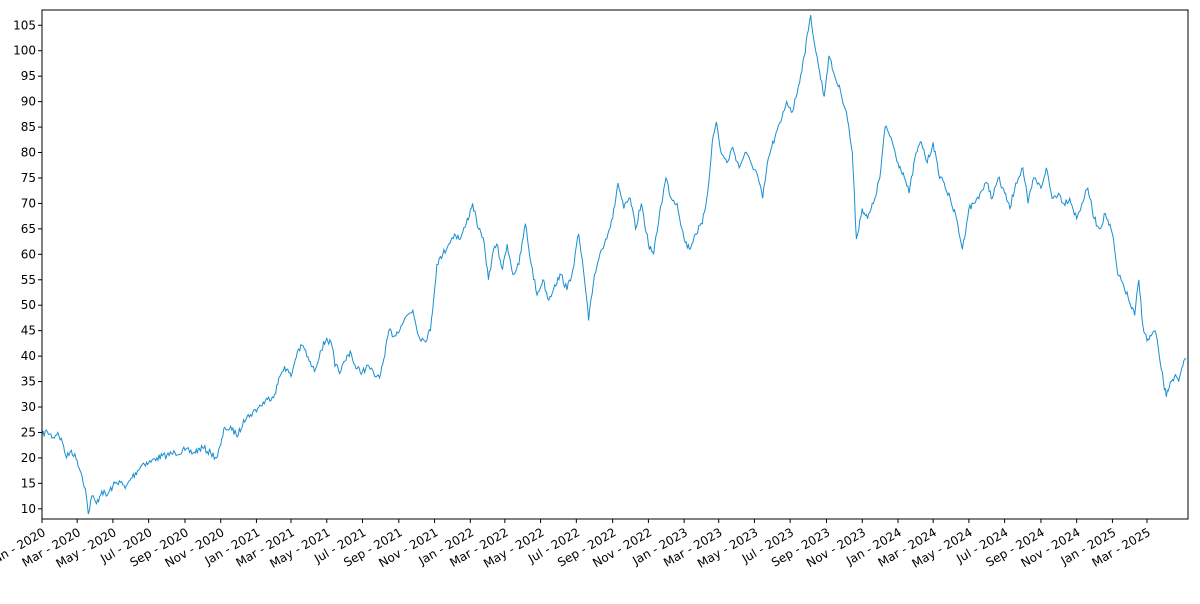 This screenshot has height=604, width=1200. I want to click on y-tick-label: 40, so click(28, 356).